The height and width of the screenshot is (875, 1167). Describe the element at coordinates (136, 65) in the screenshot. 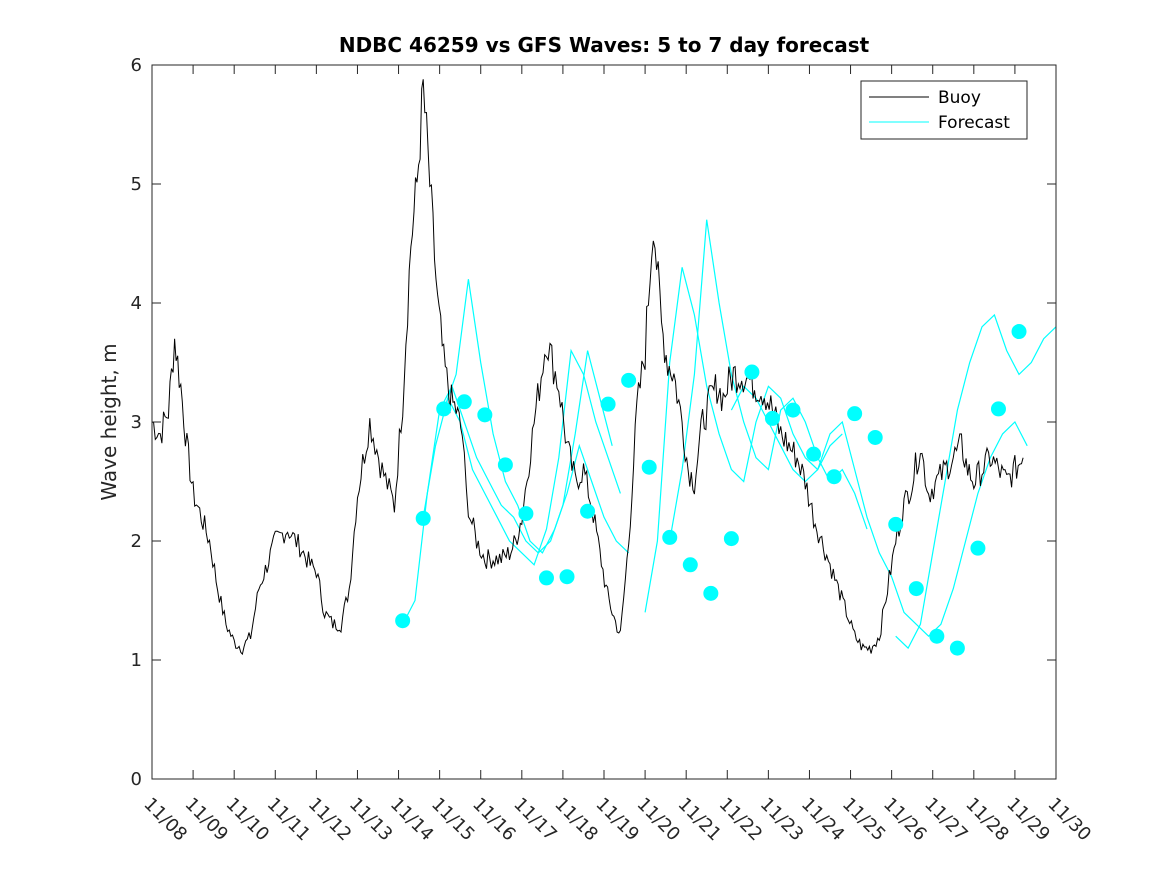

I see `y-tick-label: 6` at that location.